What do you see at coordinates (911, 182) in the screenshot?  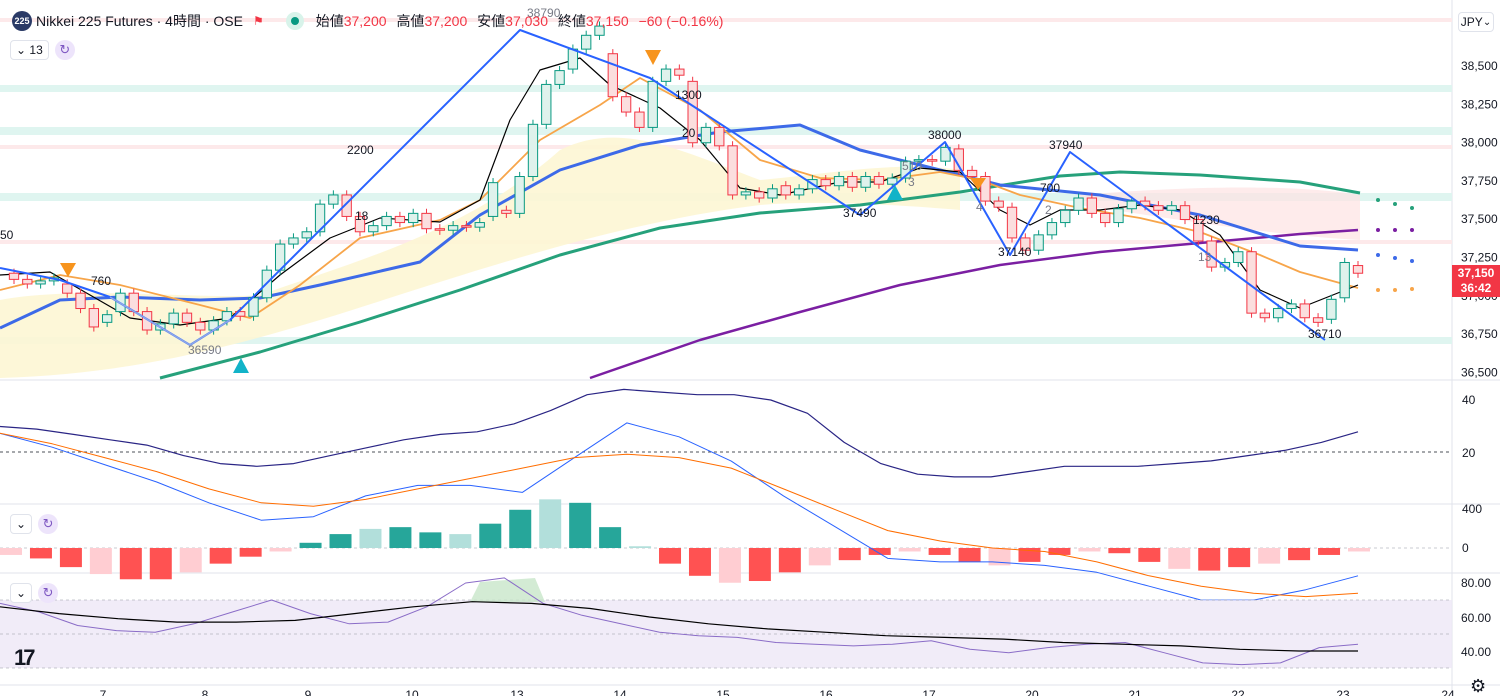 I see `zigzag-annotation: 3` at bounding box center [911, 182].